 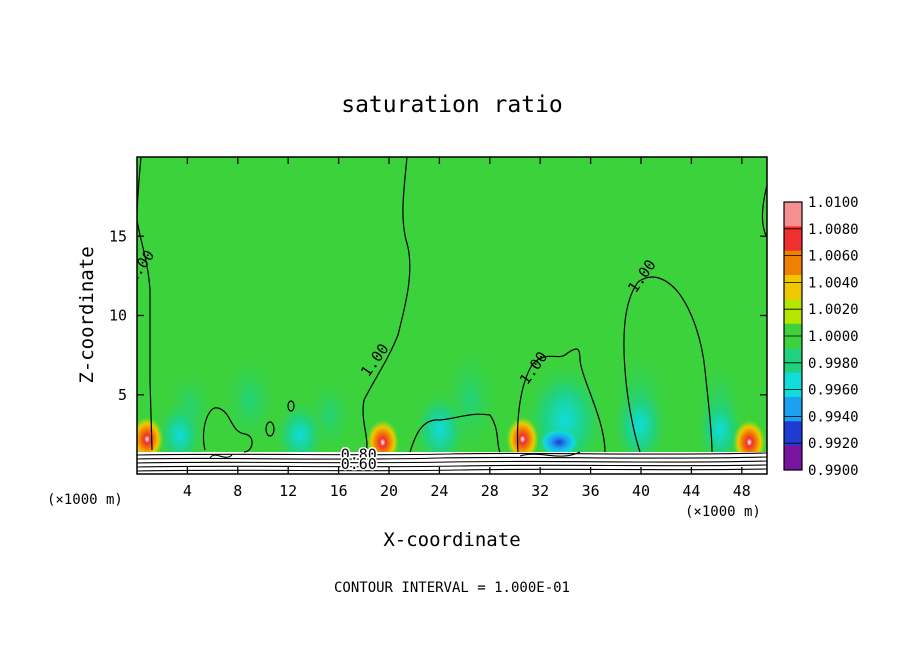 What do you see at coordinates (559, 442) in the screenshot?
I see `low-saturation-spot` at bounding box center [559, 442].